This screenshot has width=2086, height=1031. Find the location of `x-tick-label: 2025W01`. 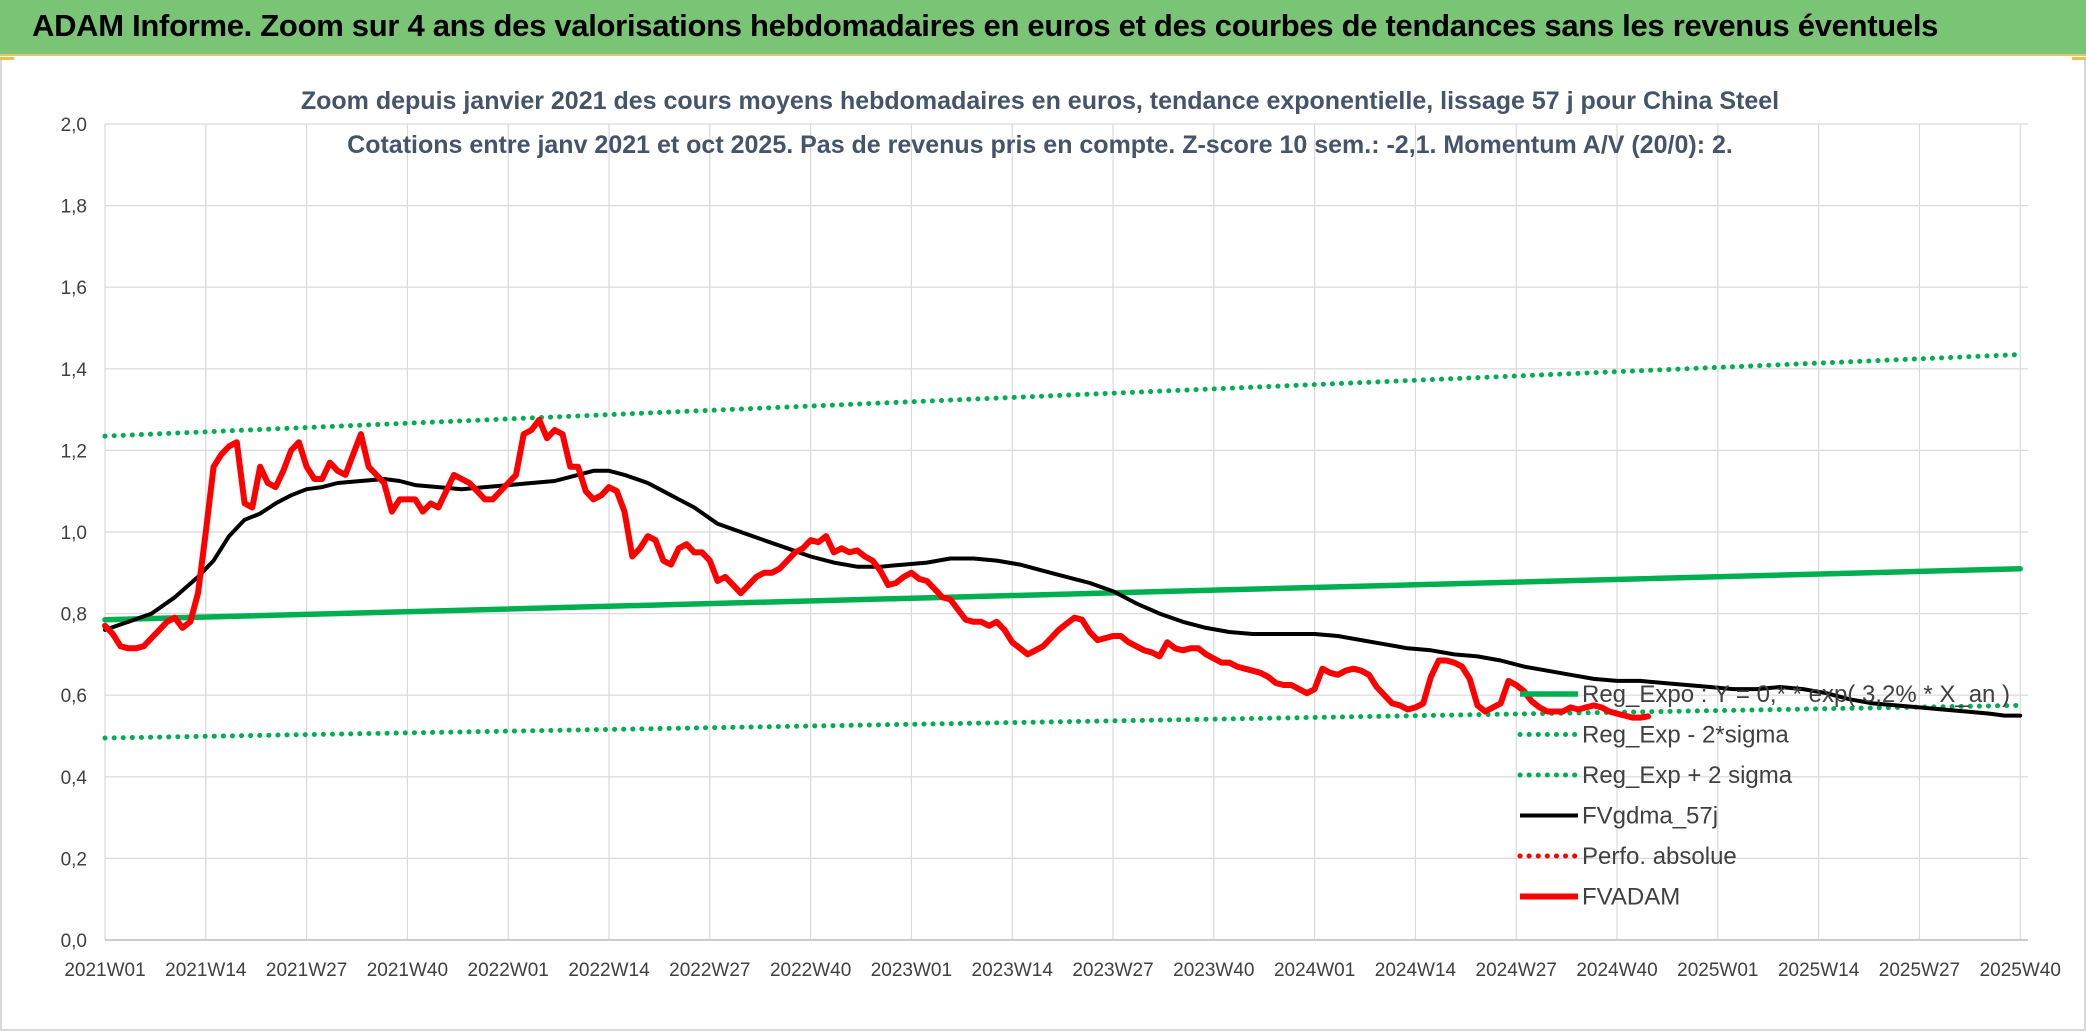

x-tick-label: 2025W01 is located at coordinates (1717, 970).